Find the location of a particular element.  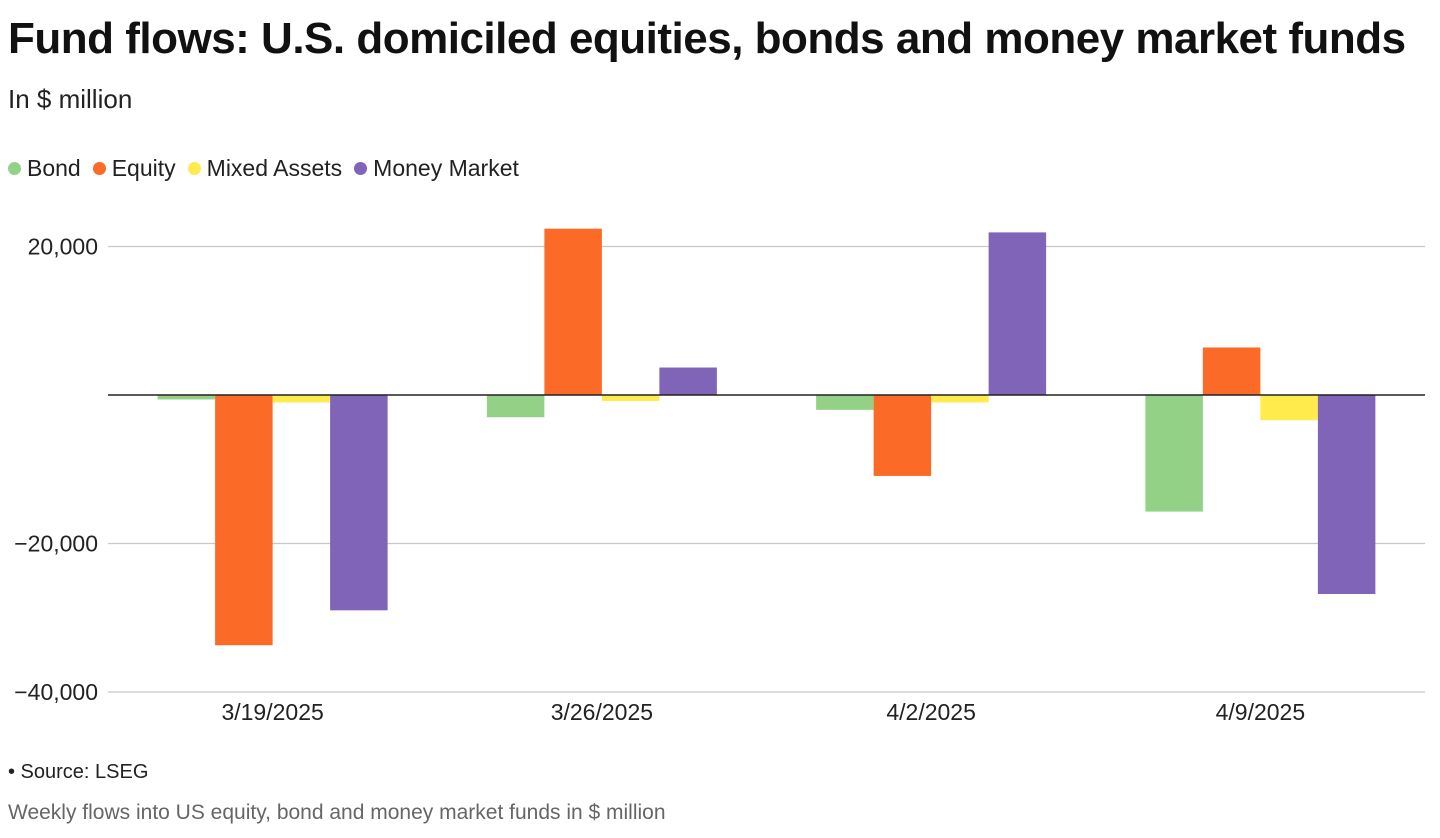

legend-swatch-bond is located at coordinates (14, 168).